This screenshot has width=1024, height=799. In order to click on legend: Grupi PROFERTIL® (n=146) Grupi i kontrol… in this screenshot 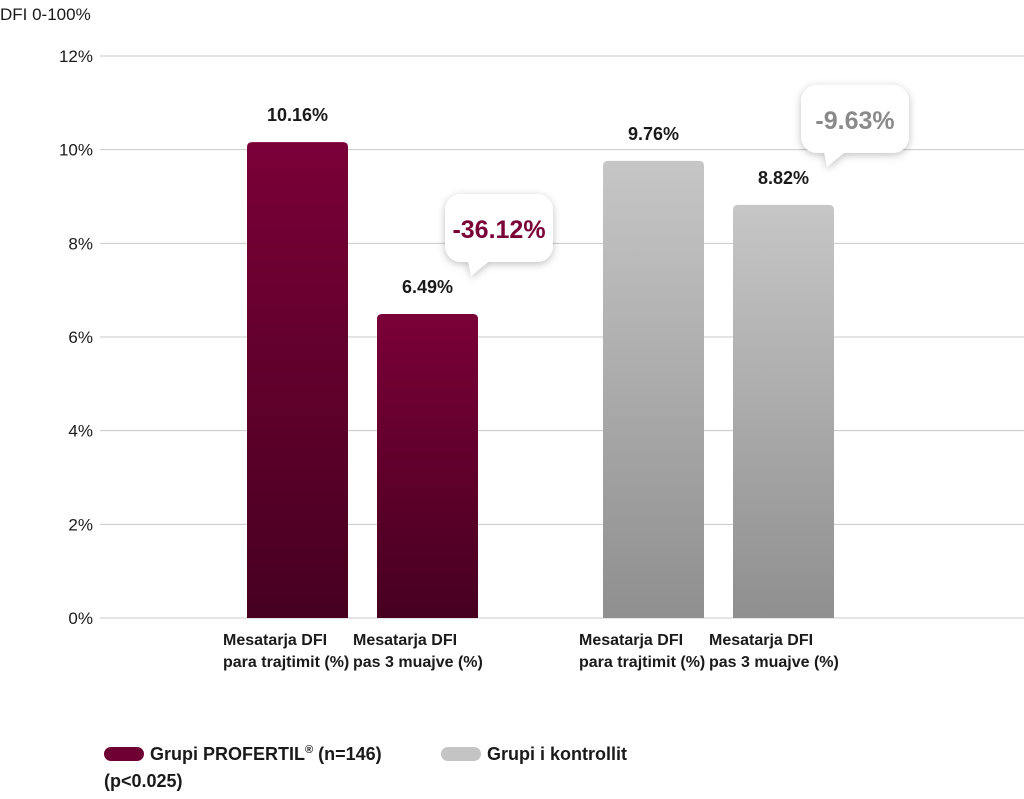, I will do `click(504, 768)`.